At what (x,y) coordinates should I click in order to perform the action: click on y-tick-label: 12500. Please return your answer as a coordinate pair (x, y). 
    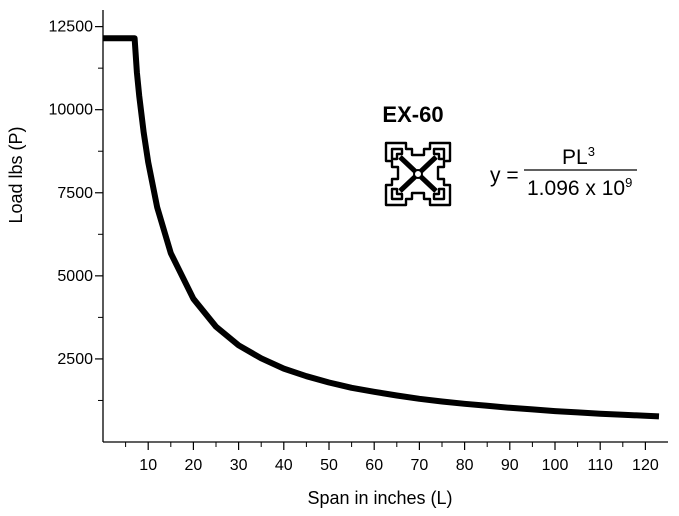
    Looking at the image, I should click on (71, 27).